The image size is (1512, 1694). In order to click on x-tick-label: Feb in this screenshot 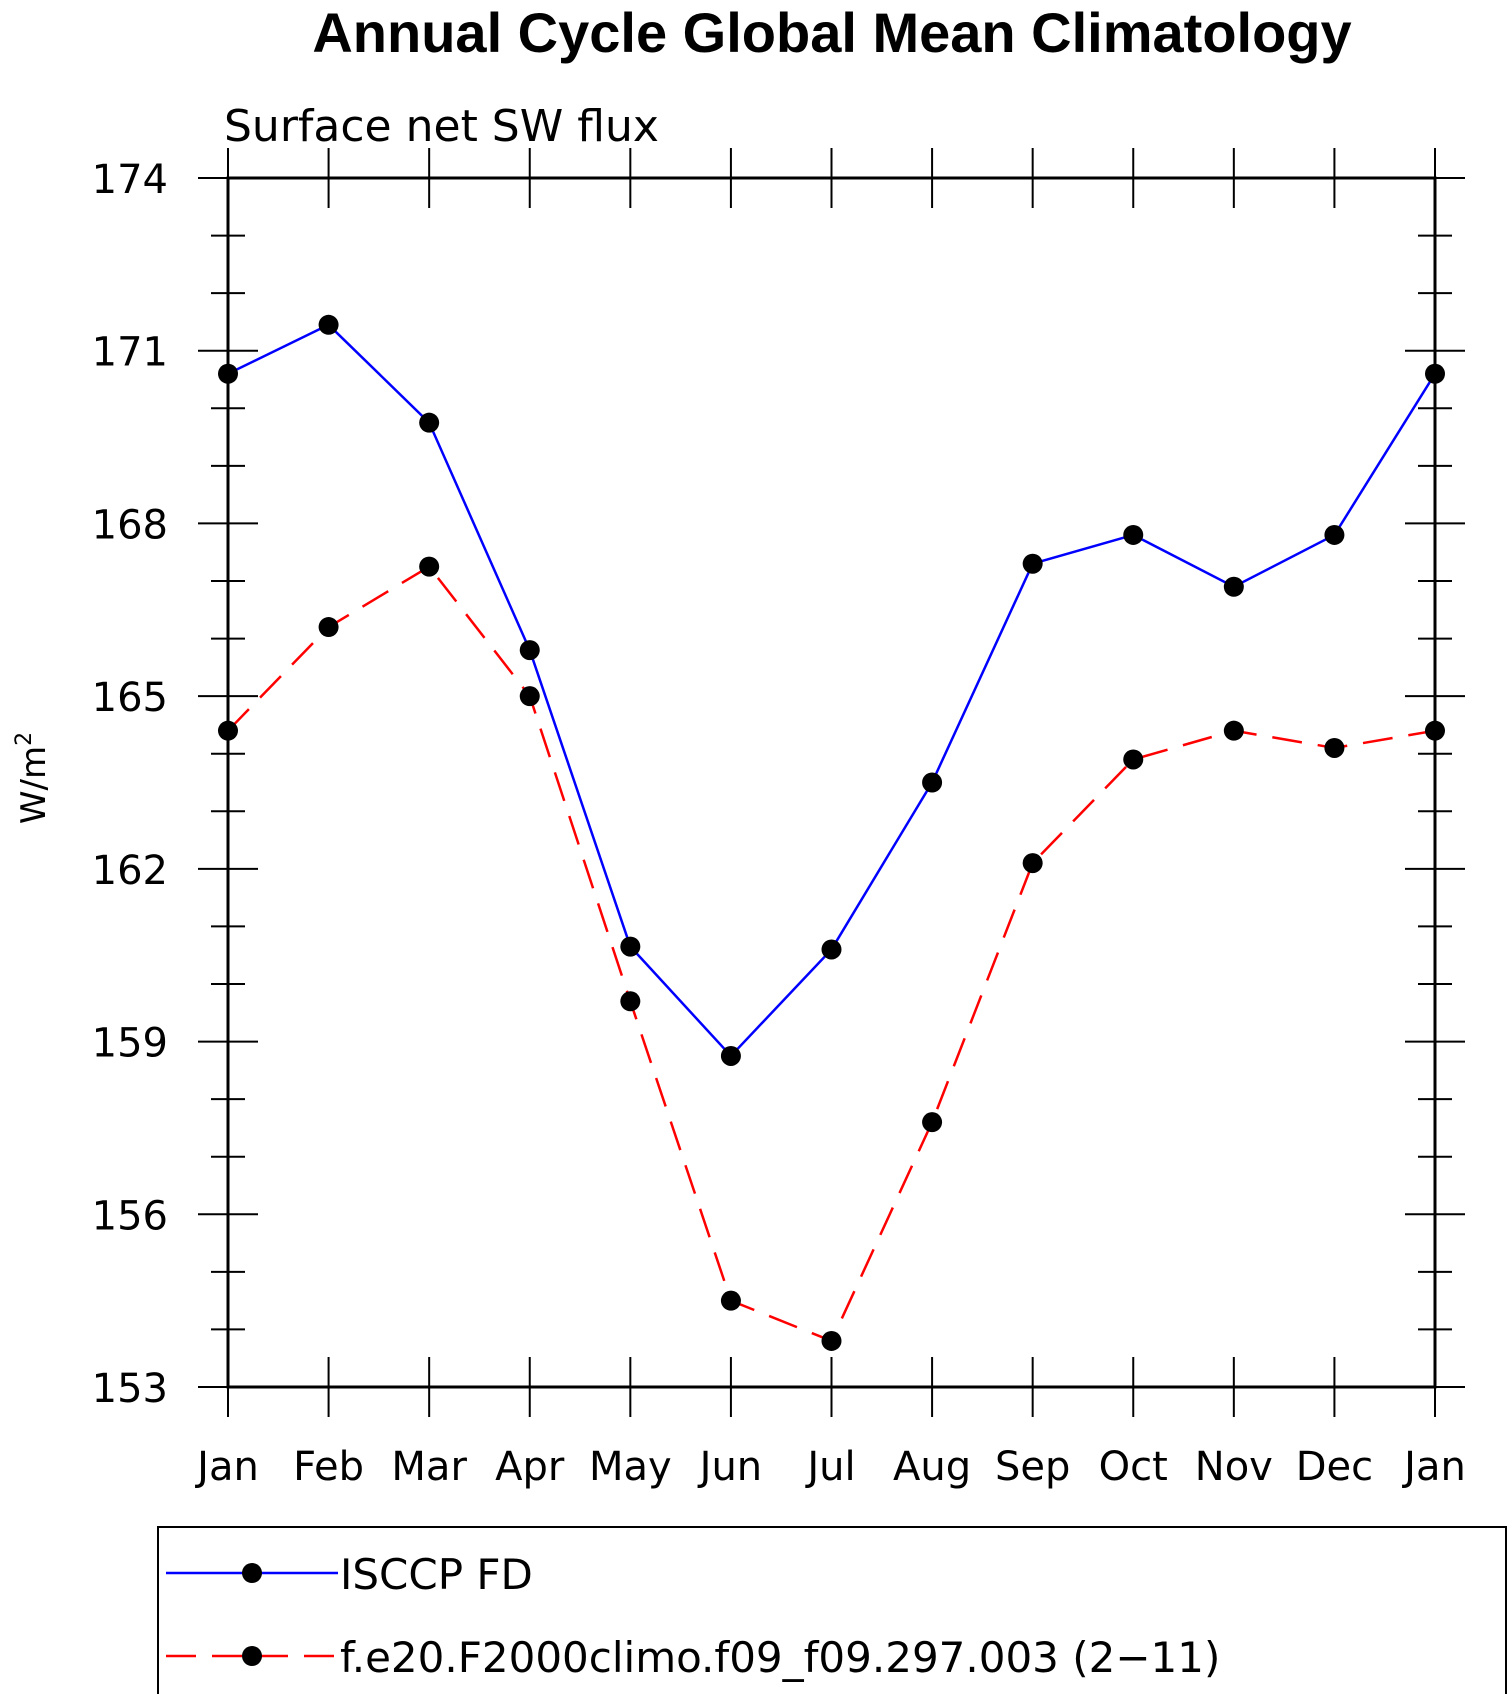, I will do `click(328, 1467)`.